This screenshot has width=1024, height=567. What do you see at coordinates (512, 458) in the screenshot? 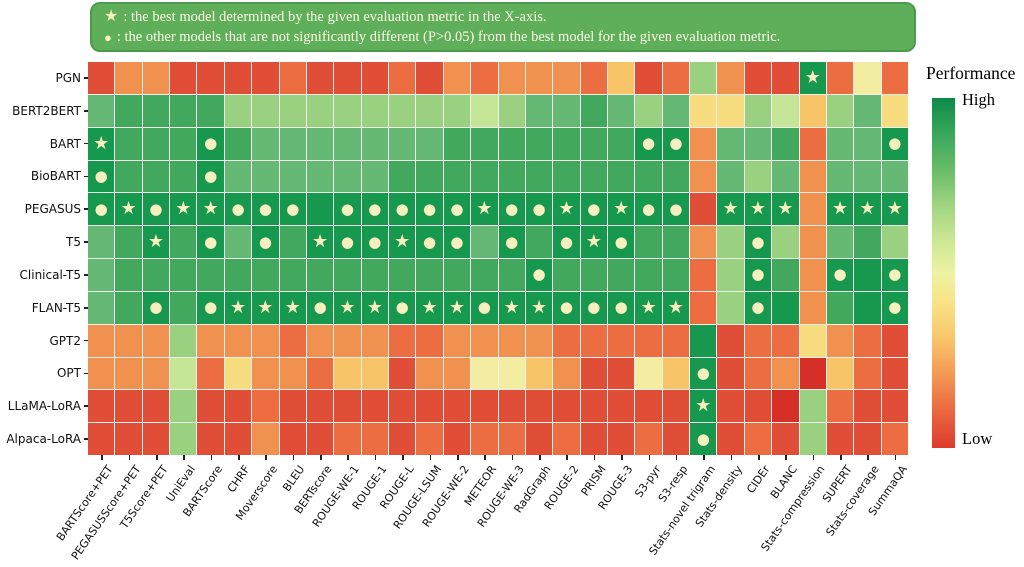
I see `x-axis-ticks` at bounding box center [512, 458].